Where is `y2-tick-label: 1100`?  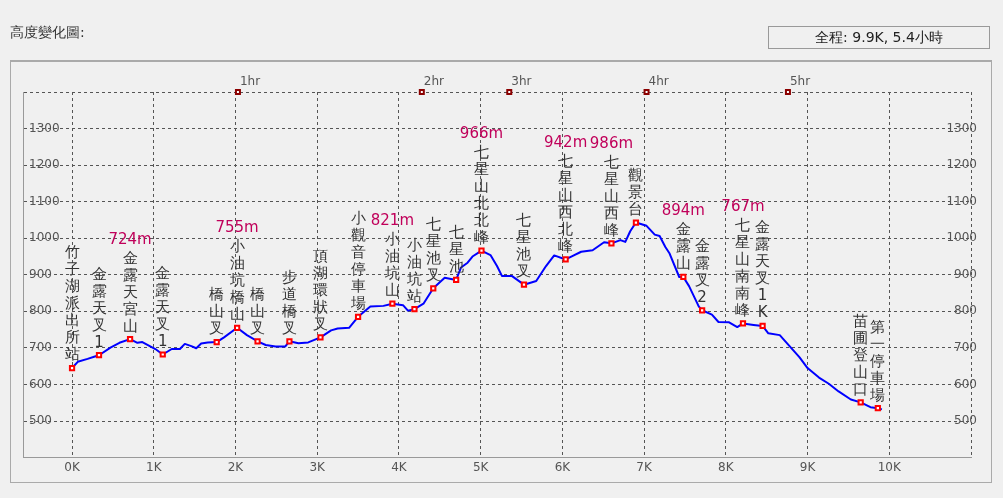 y2-tick-label: 1100 is located at coordinates (961, 200).